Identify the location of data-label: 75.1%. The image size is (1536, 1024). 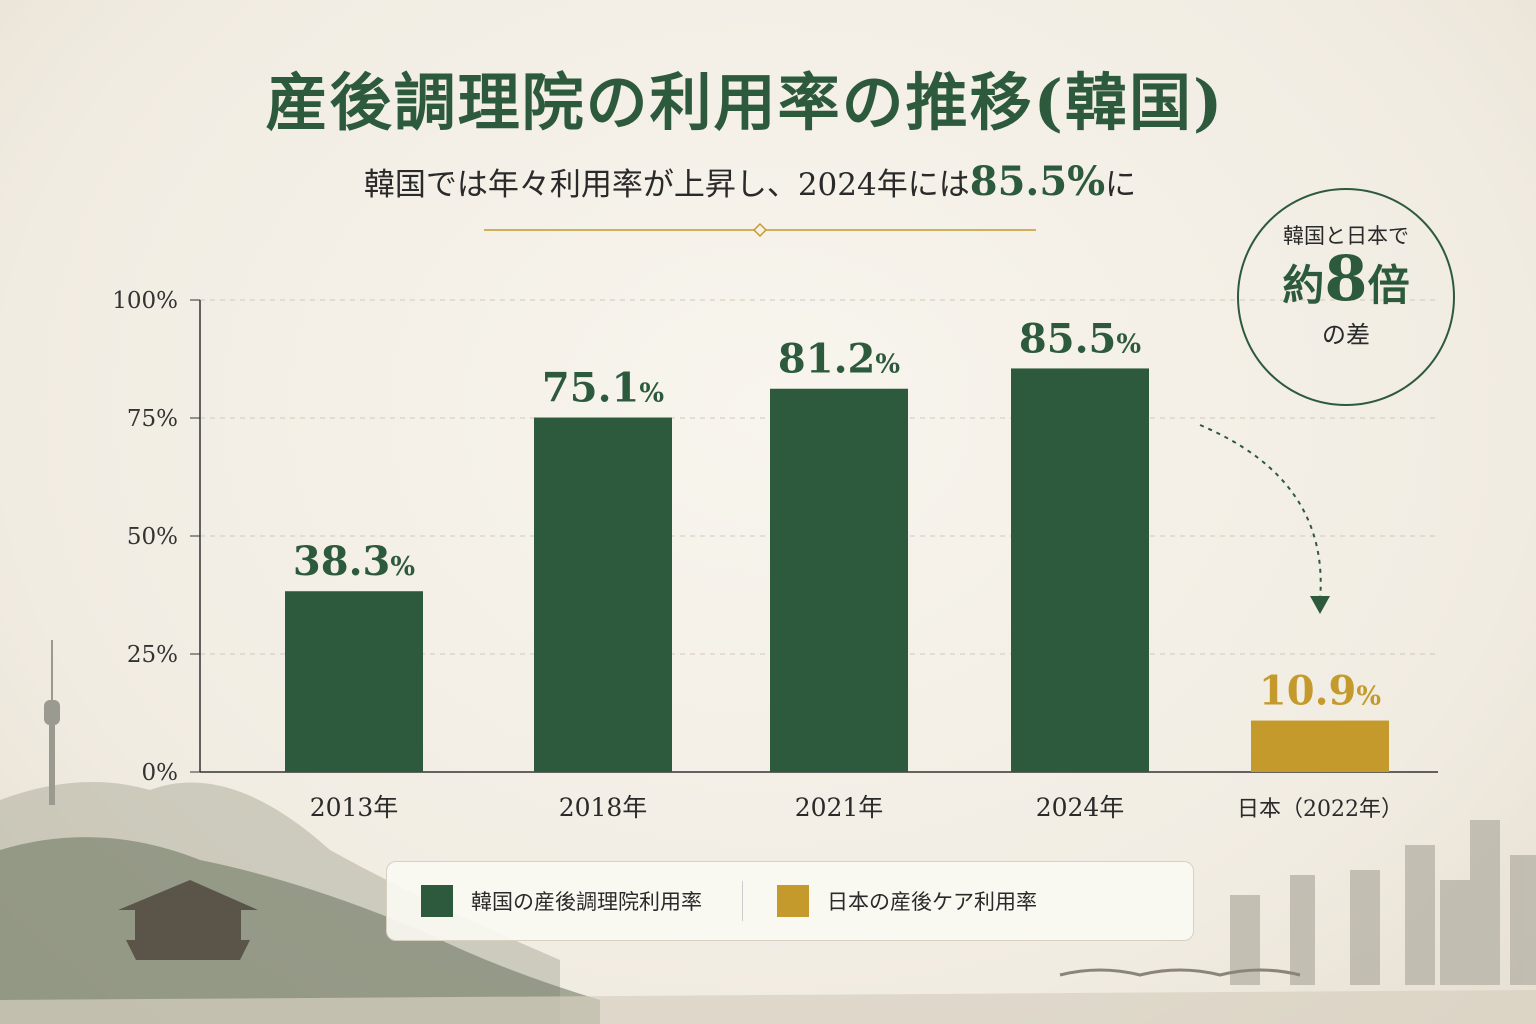
(603, 388).